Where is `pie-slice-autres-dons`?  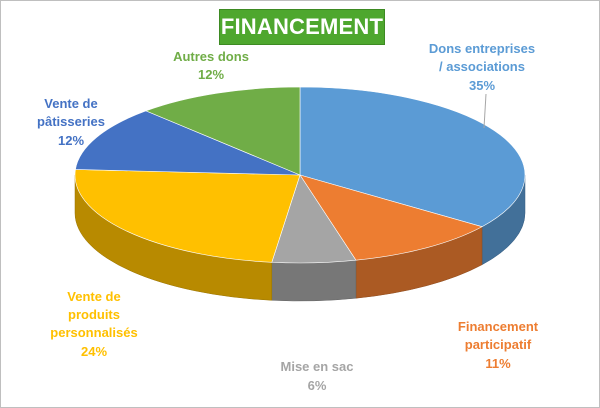 pie-slice-autres-dons is located at coordinates (223, 131).